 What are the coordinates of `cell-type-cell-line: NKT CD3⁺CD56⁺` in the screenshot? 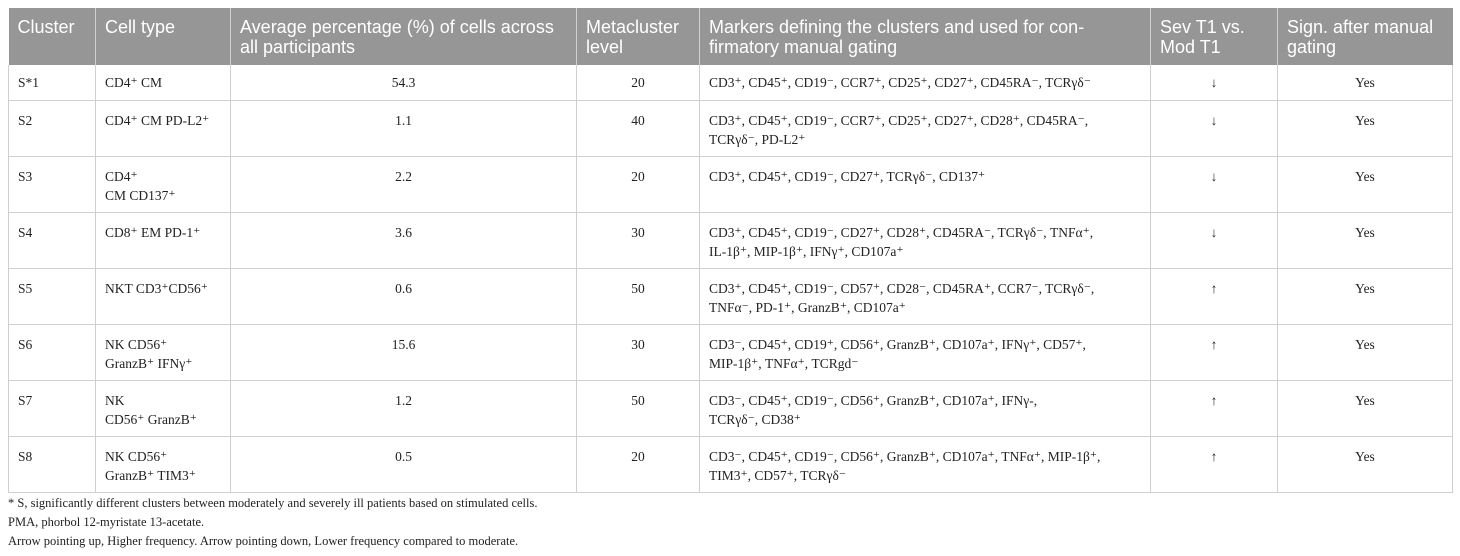 It's located at (156, 288).